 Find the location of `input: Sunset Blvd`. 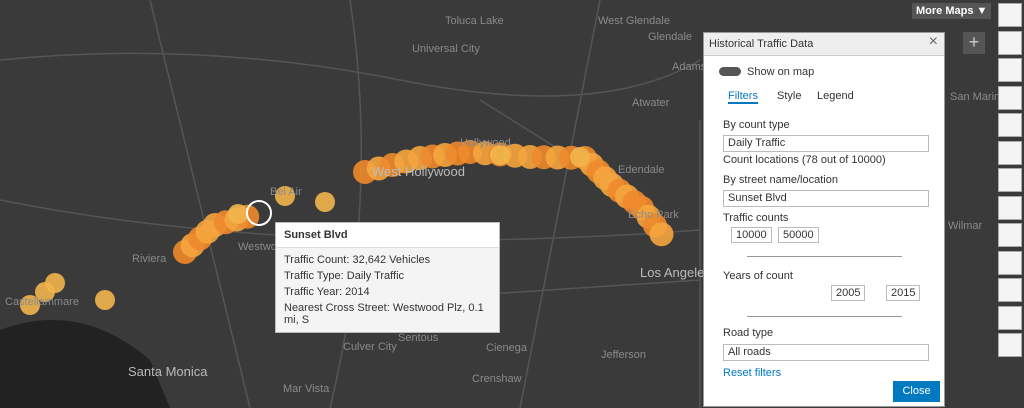

input: Sunset Blvd is located at coordinates (826, 198).